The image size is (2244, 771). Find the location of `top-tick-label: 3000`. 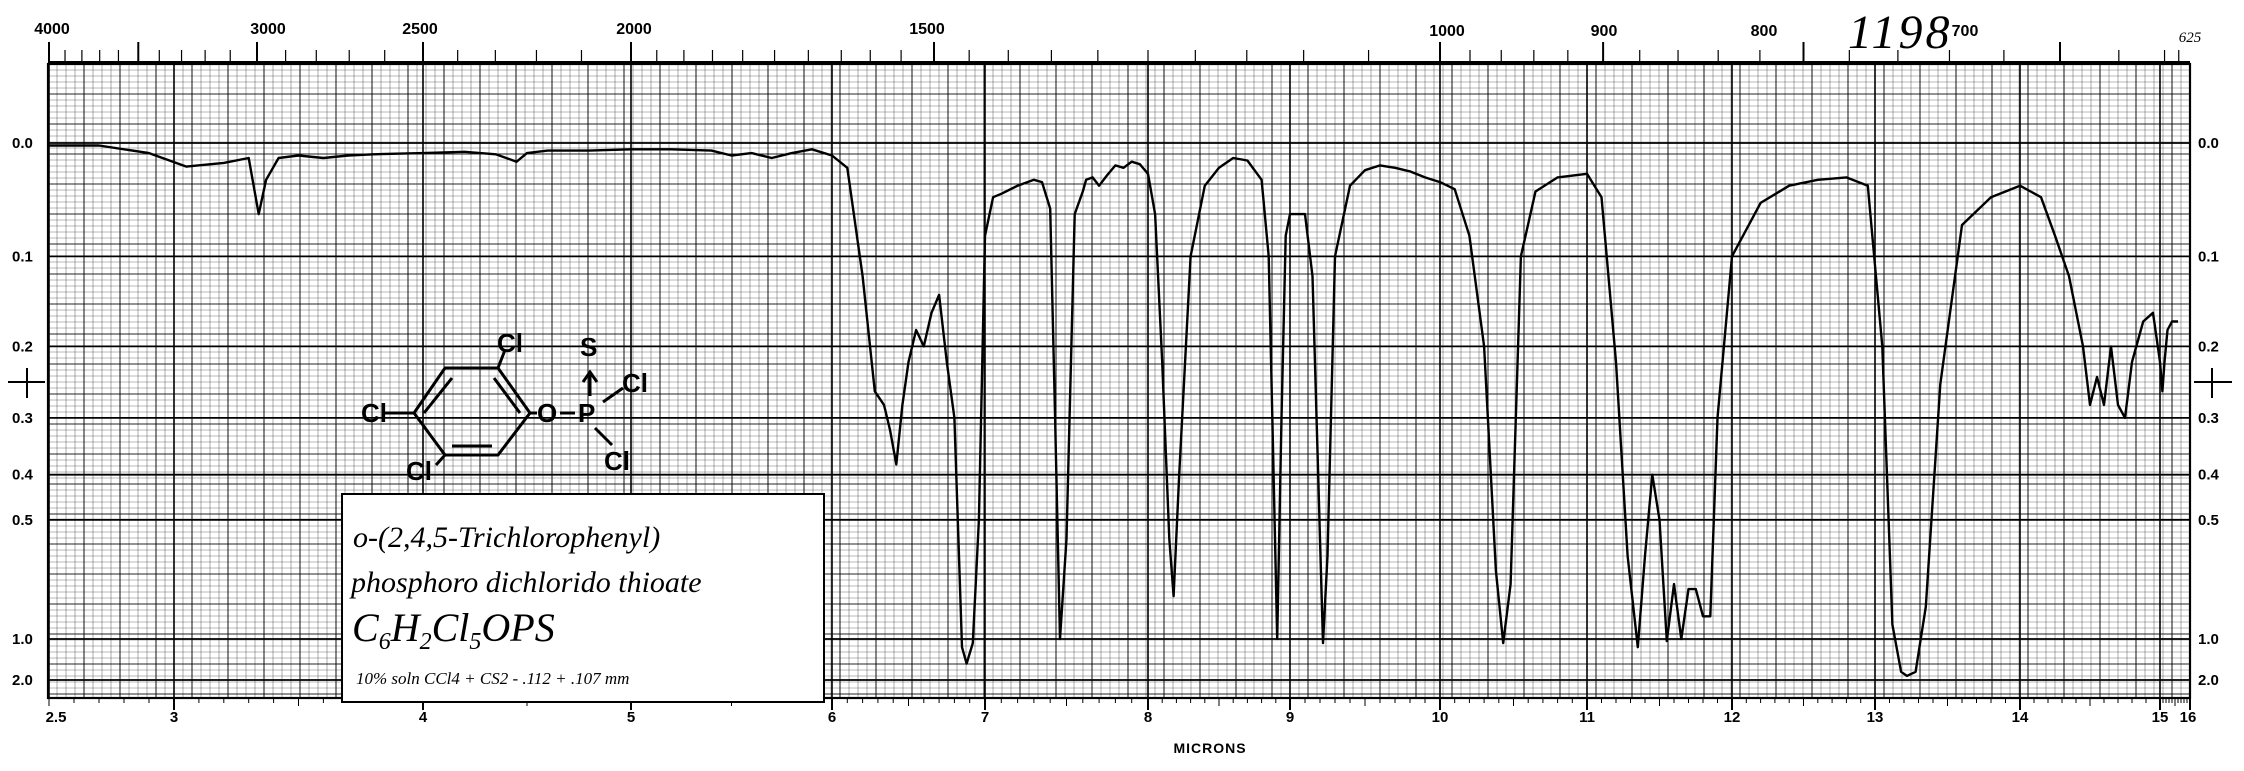

top-tick-label: 3000 is located at coordinates (268, 29).